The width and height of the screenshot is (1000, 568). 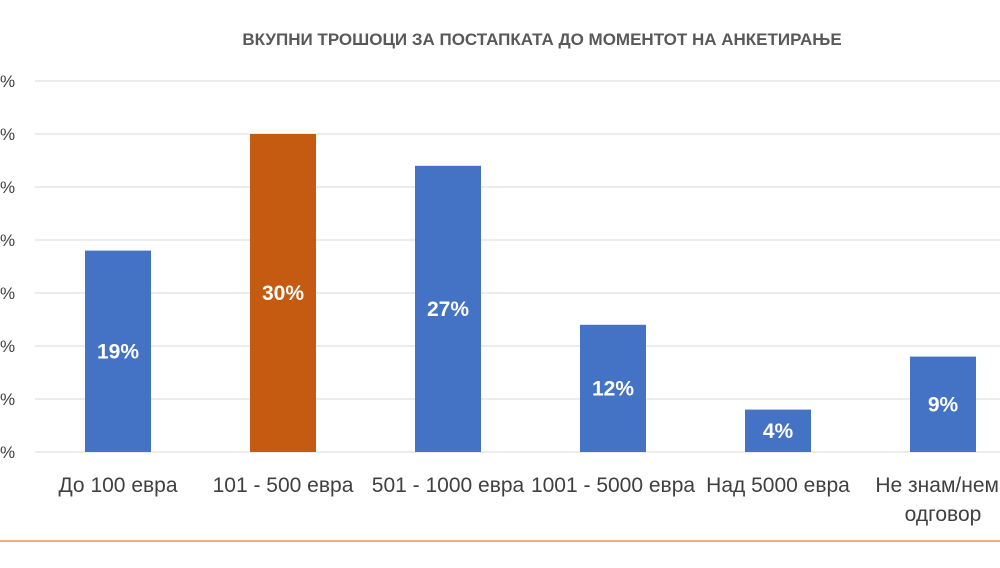 What do you see at coordinates (943, 514) in the screenshot?
I see `category-label: одговор` at bounding box center [943, 514].